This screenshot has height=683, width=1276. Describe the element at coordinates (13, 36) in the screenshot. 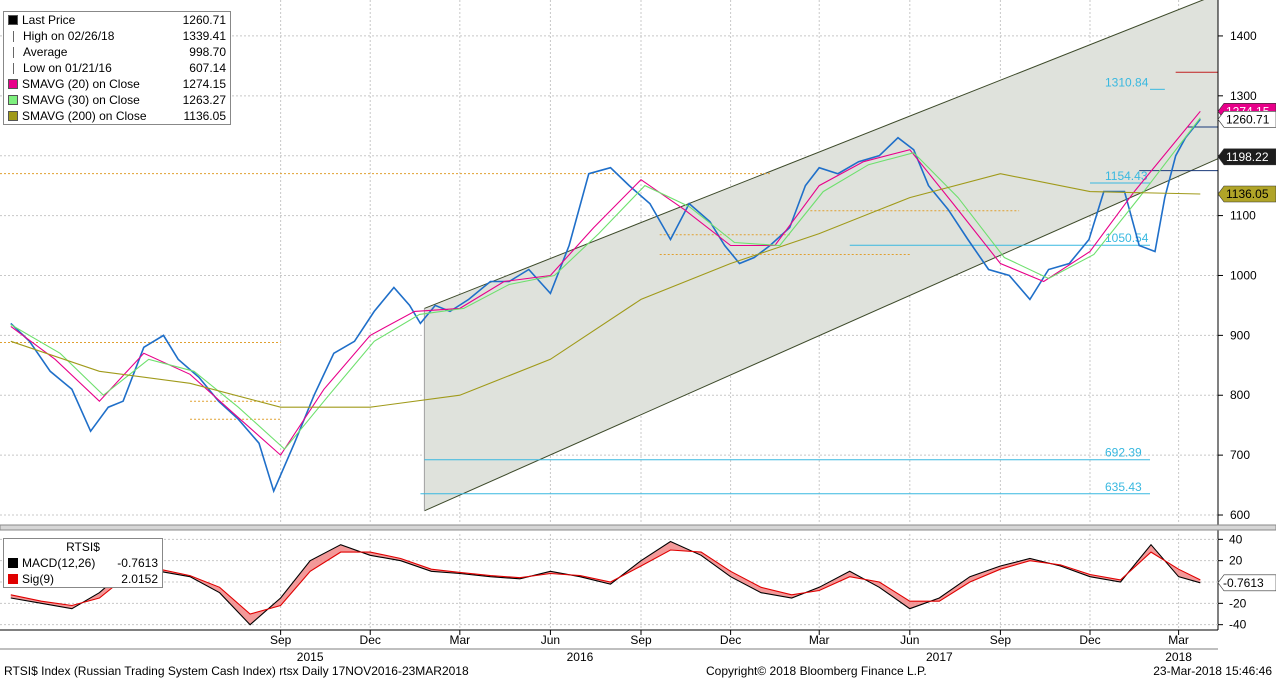

I see `legend-high-marker-icon` at that location.